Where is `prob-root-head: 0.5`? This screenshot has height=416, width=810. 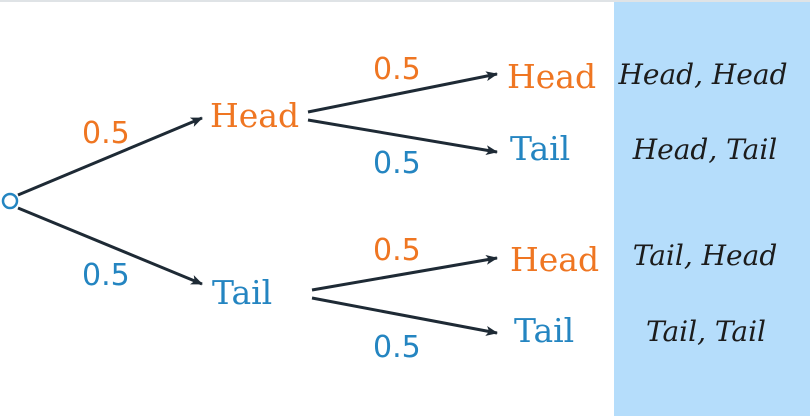 prob-root-head: 0.5 is located at coordinates (106, 133).